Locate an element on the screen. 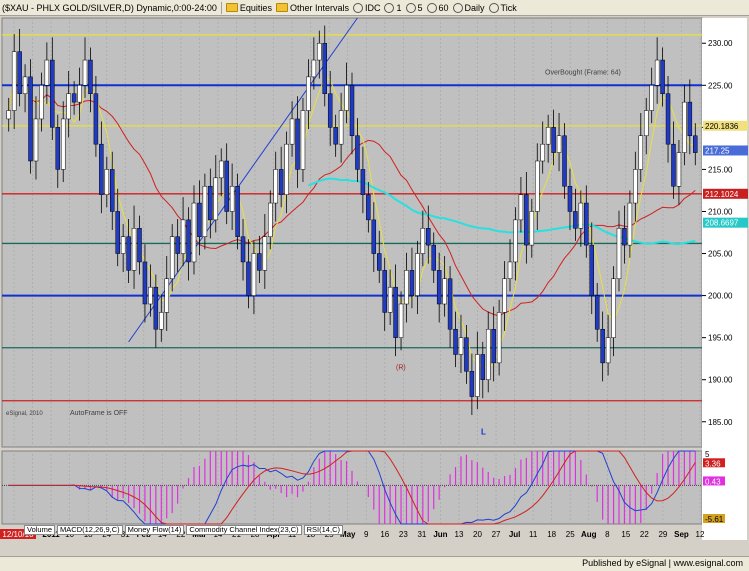 The image size is (749, 571). price-tick-label: 200.00 is located at coordinates (720, 296).